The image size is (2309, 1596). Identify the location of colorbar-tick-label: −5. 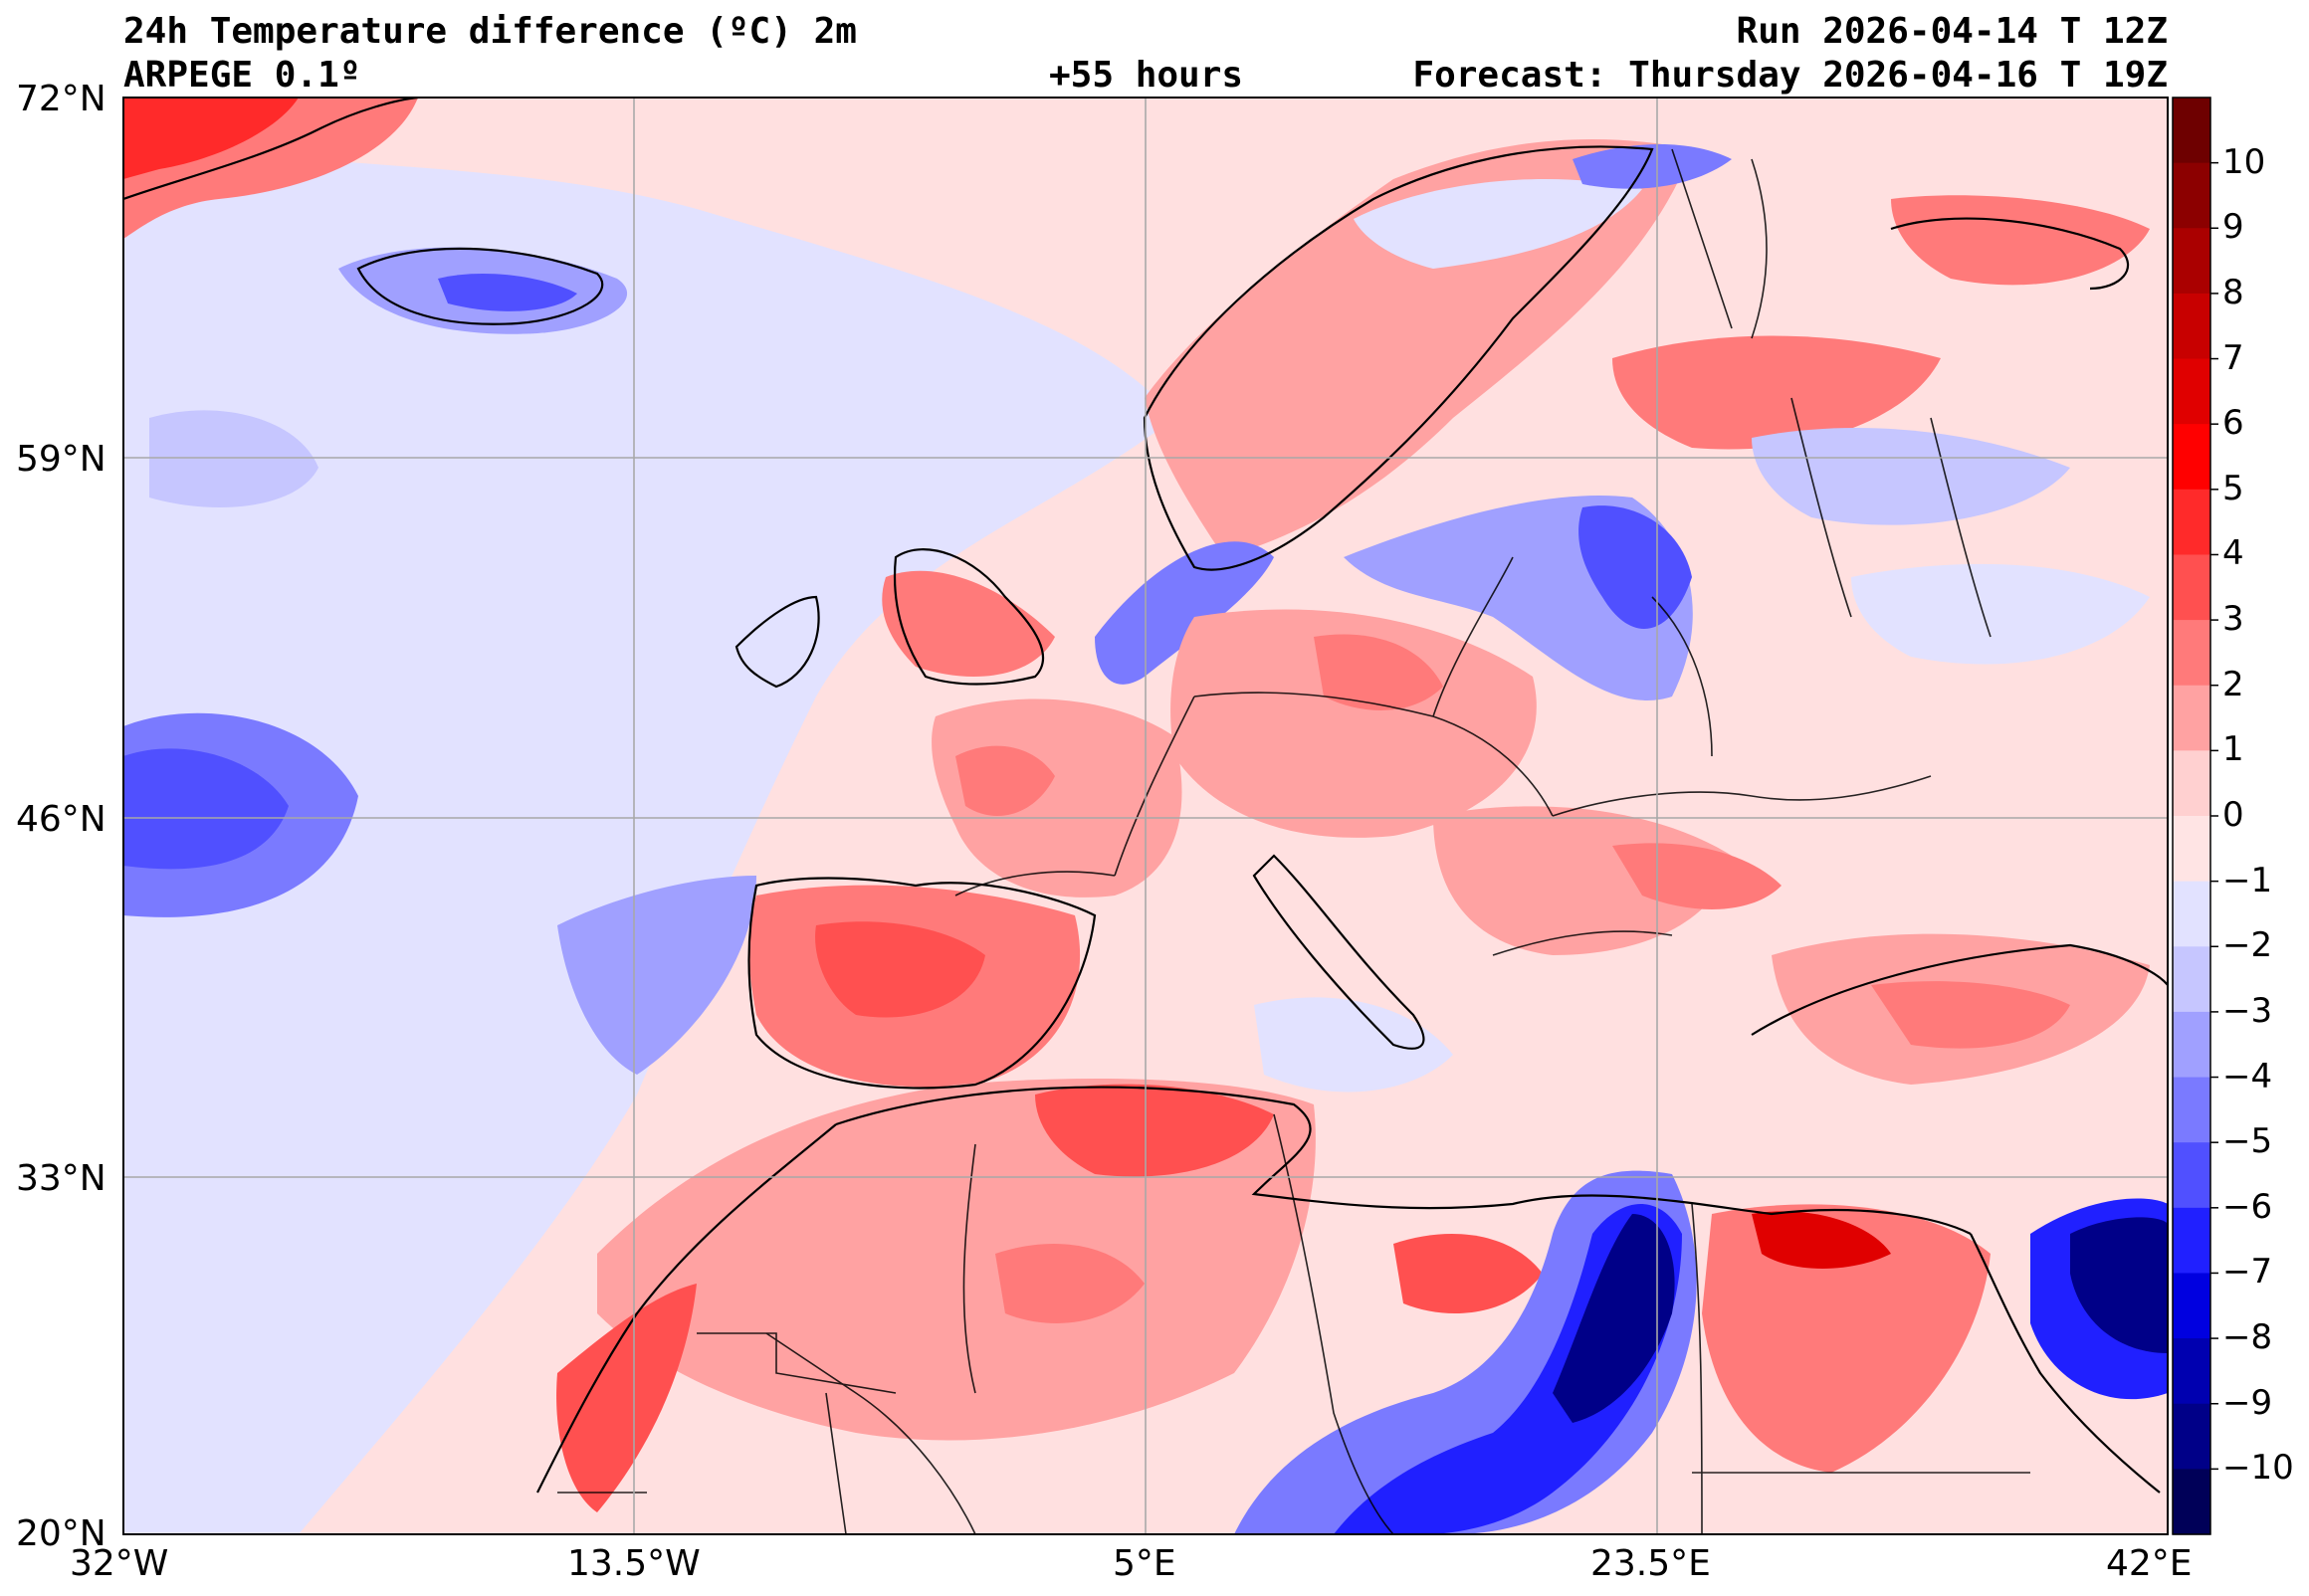
(2247, 1142).